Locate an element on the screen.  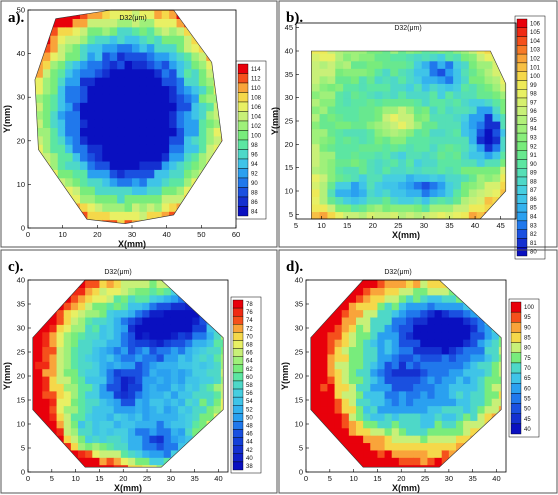
legend-label: 81 is located at coordinates (533, 244).